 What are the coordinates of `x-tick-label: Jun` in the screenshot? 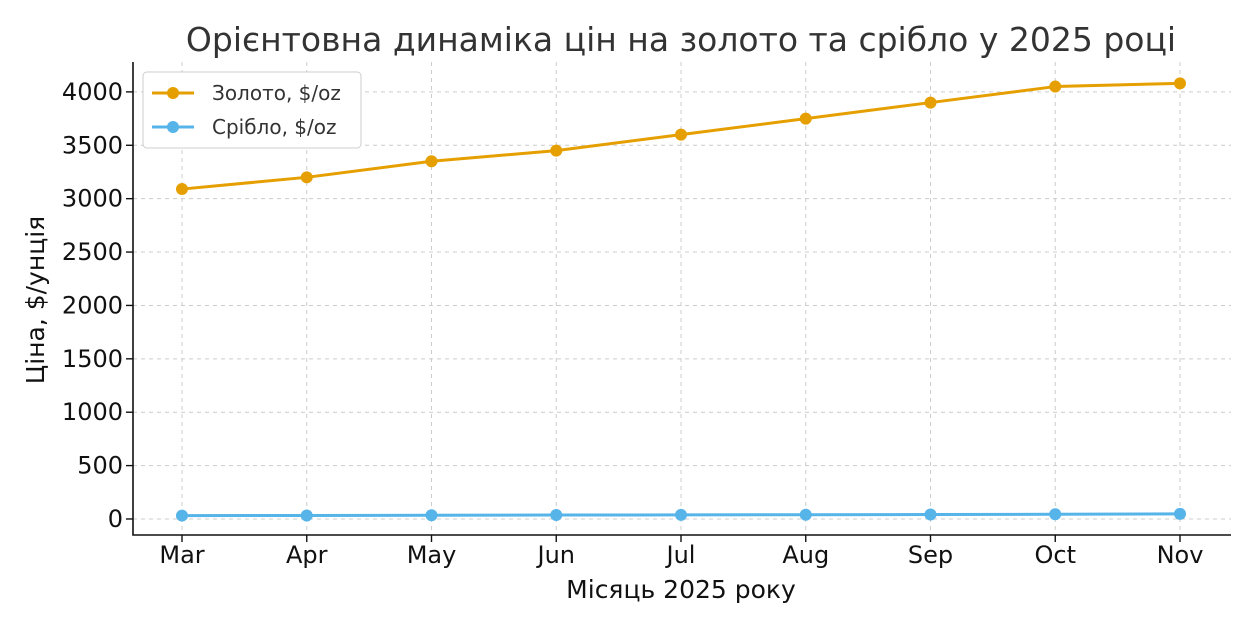 It's located at (556, 555).